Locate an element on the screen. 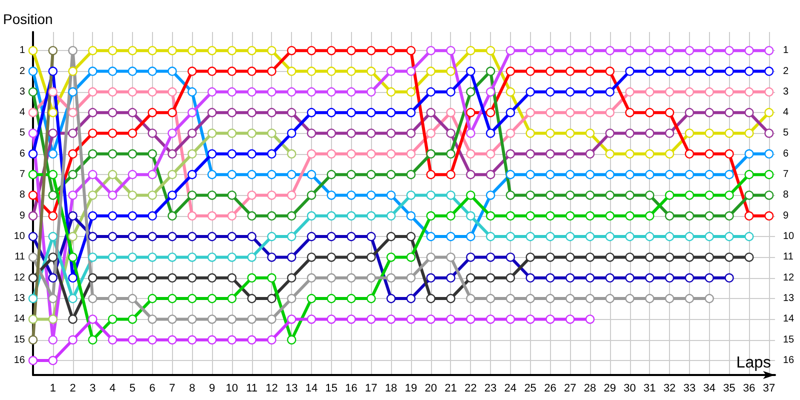  x-tick-label: 15 is located at coordinates (331, 388).